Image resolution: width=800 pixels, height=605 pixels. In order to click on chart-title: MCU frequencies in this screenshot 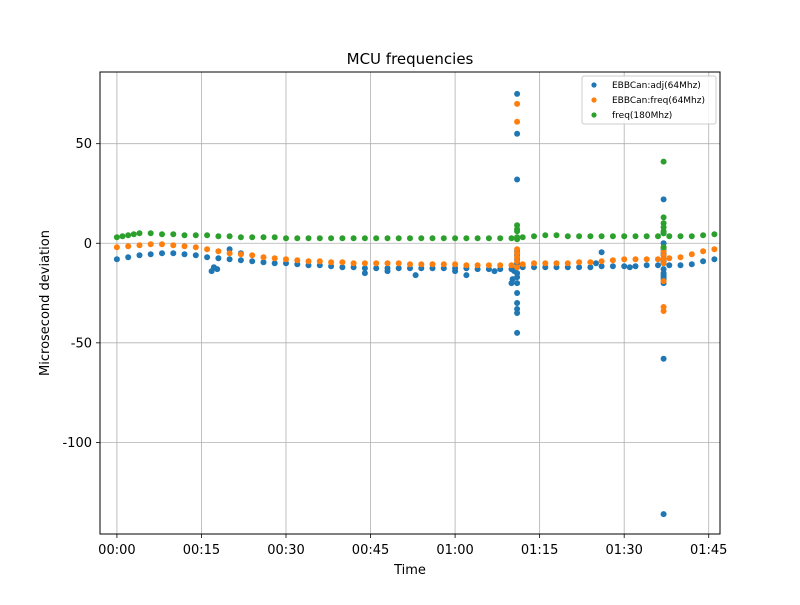, I will do `click(410, 59)`.